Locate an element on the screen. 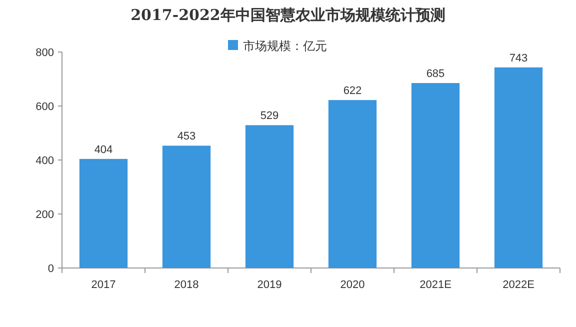  y-tick-label: 800 is located at coordinates (45, 53).